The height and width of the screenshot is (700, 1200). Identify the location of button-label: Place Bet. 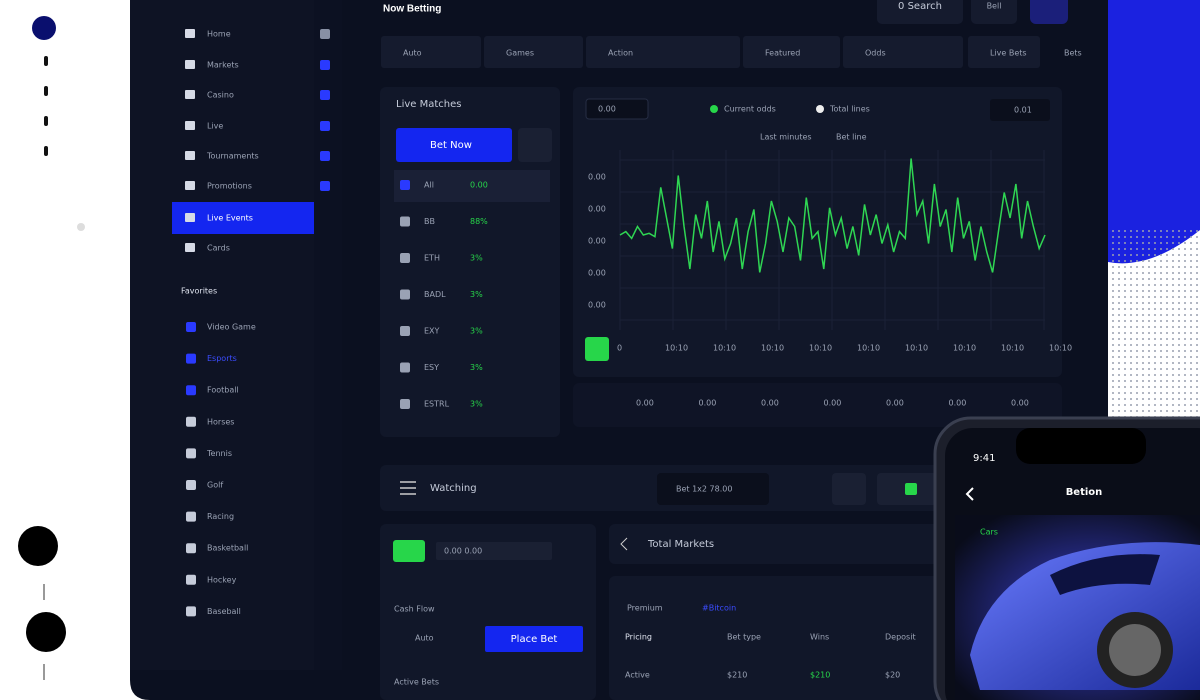
(534, 639).